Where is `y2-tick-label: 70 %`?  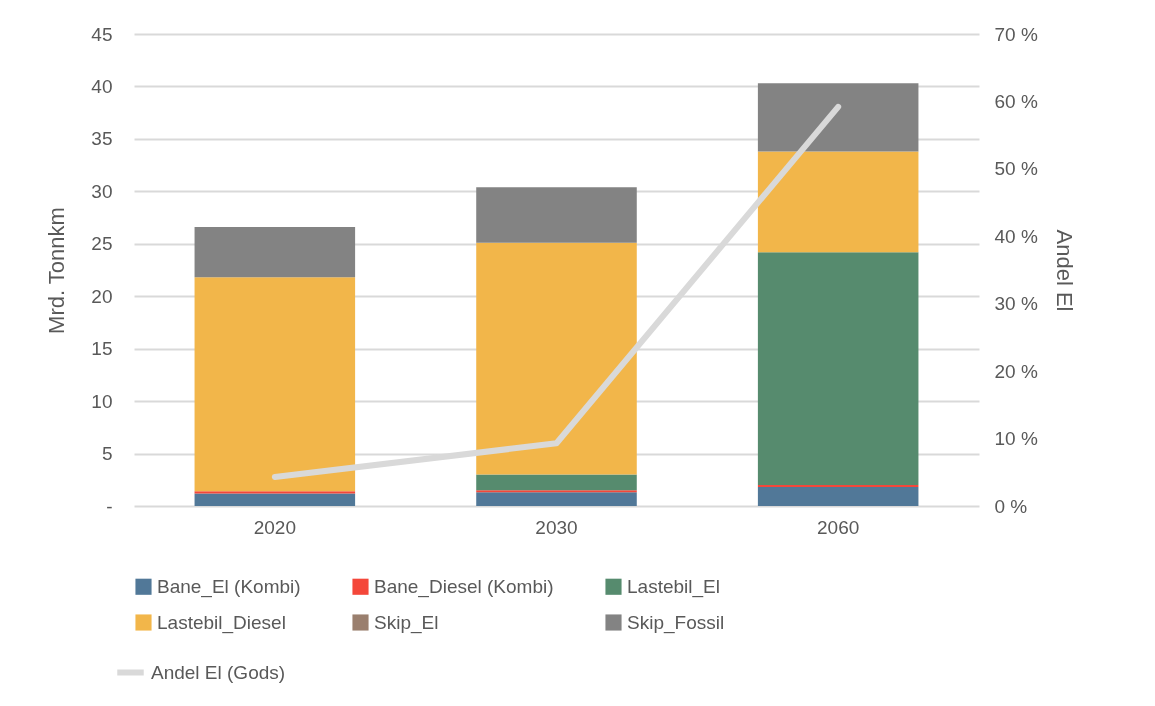 y2-tick-label: 70 % is located at coordinates (1016, 34).